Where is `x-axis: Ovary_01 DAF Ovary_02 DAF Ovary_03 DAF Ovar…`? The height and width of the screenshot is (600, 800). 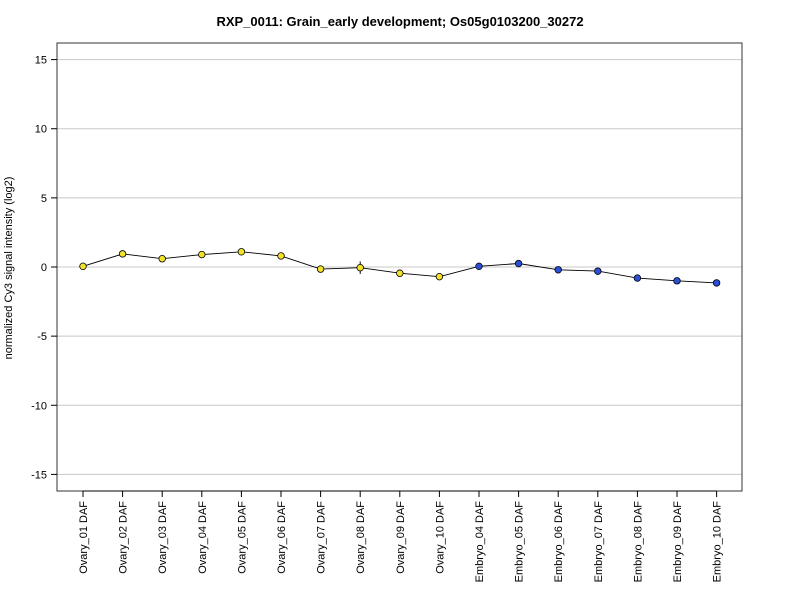
x-axis: Ovary_01 DAF Ovary_02 DAF Ovary_03 DAF Ovar… is located at coordinates (401, 536).